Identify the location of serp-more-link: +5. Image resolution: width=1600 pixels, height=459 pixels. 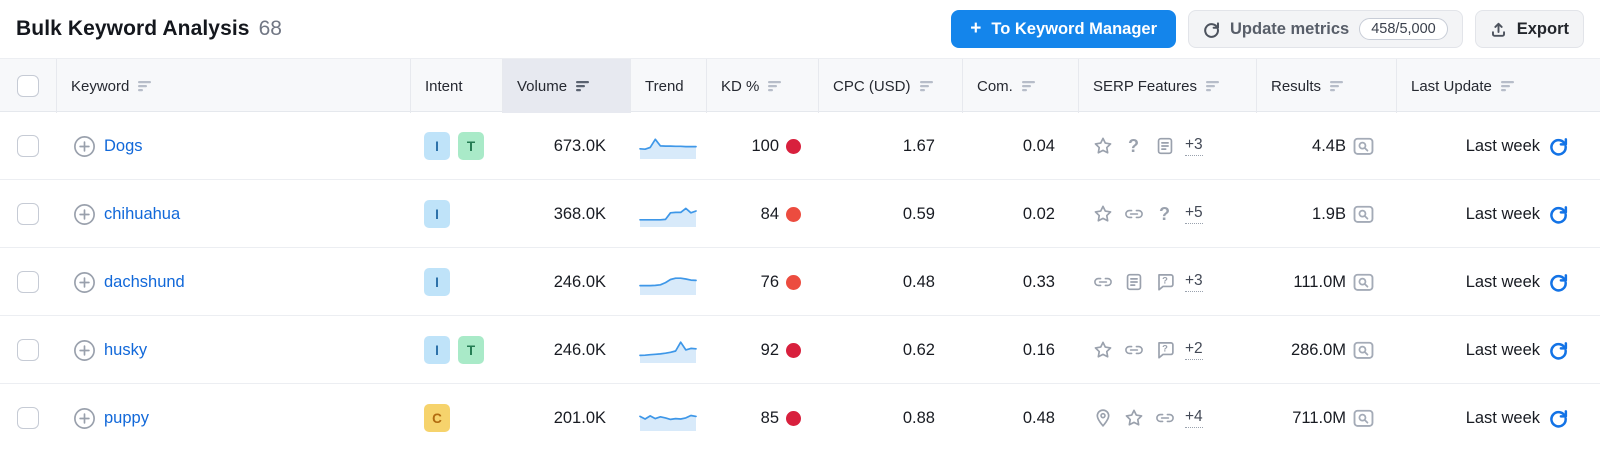
(1194, 214).